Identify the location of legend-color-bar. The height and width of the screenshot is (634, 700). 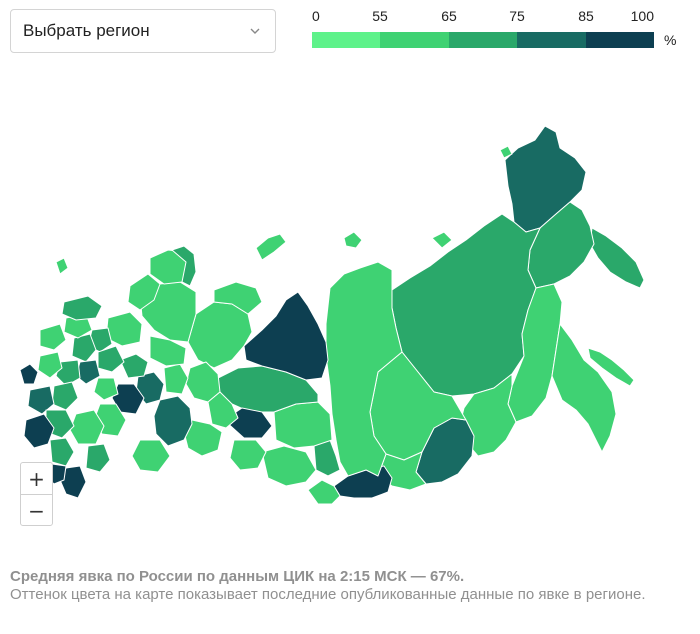
(483, 40).